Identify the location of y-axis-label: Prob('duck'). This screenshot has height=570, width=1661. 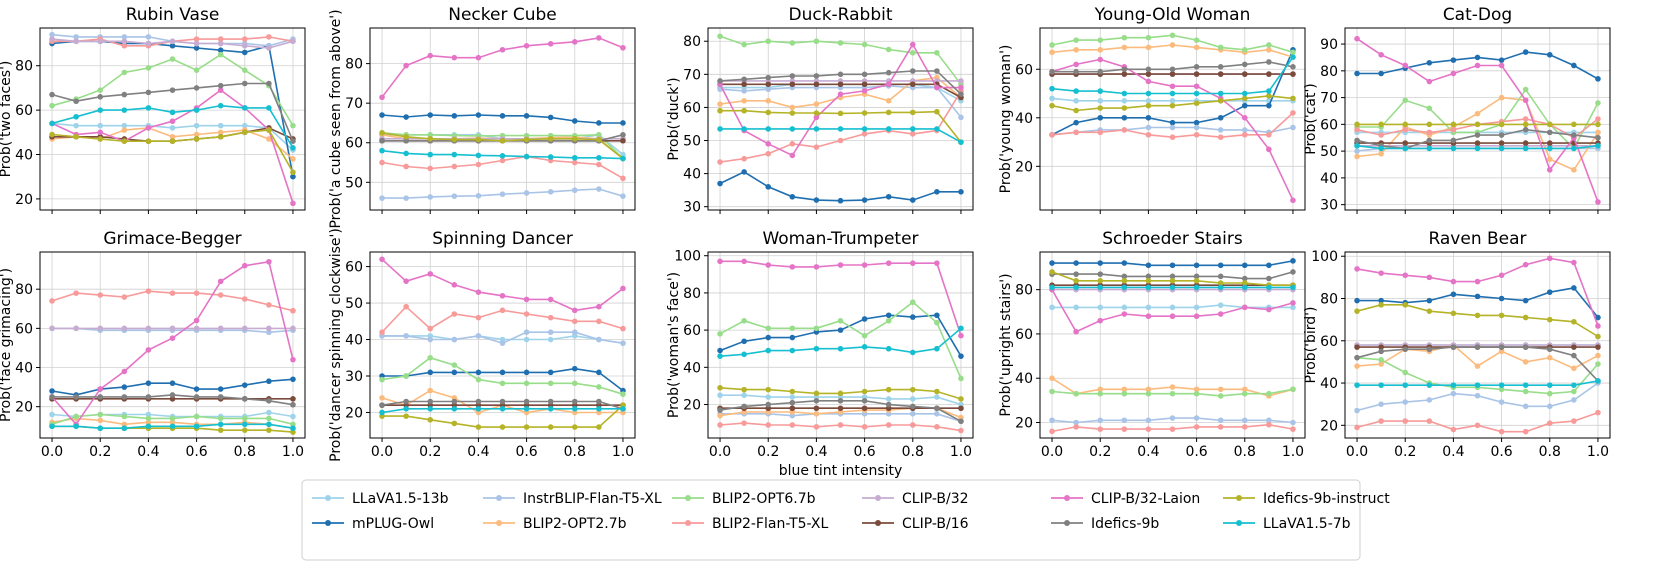
(674, 118).